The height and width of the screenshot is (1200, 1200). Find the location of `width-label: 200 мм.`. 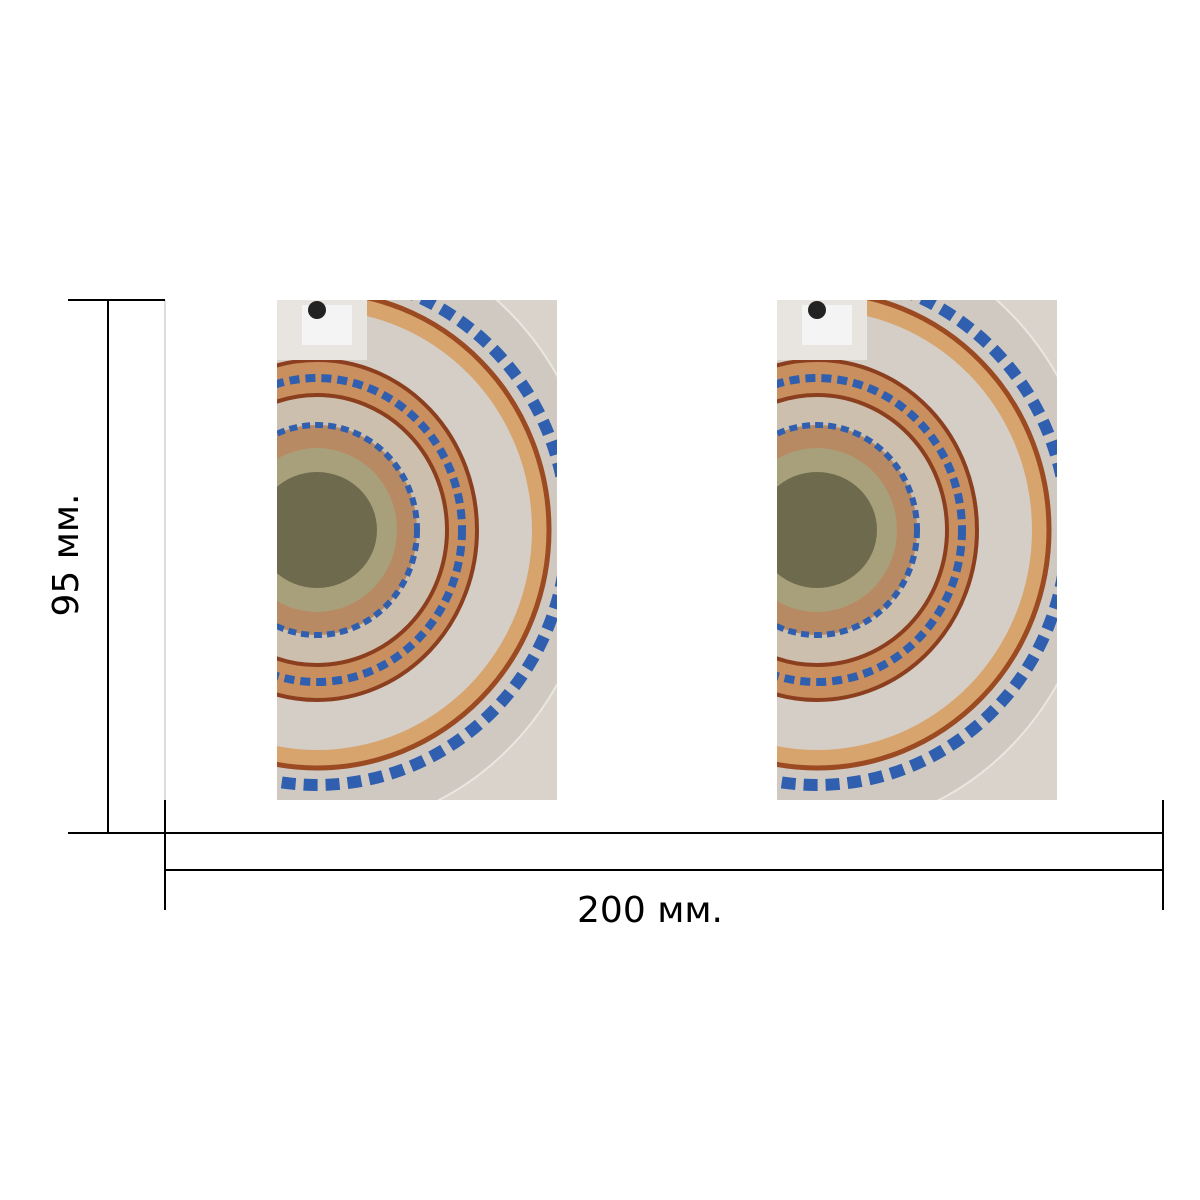

width-label: 200 мм. is located at coordinates (650, 910).